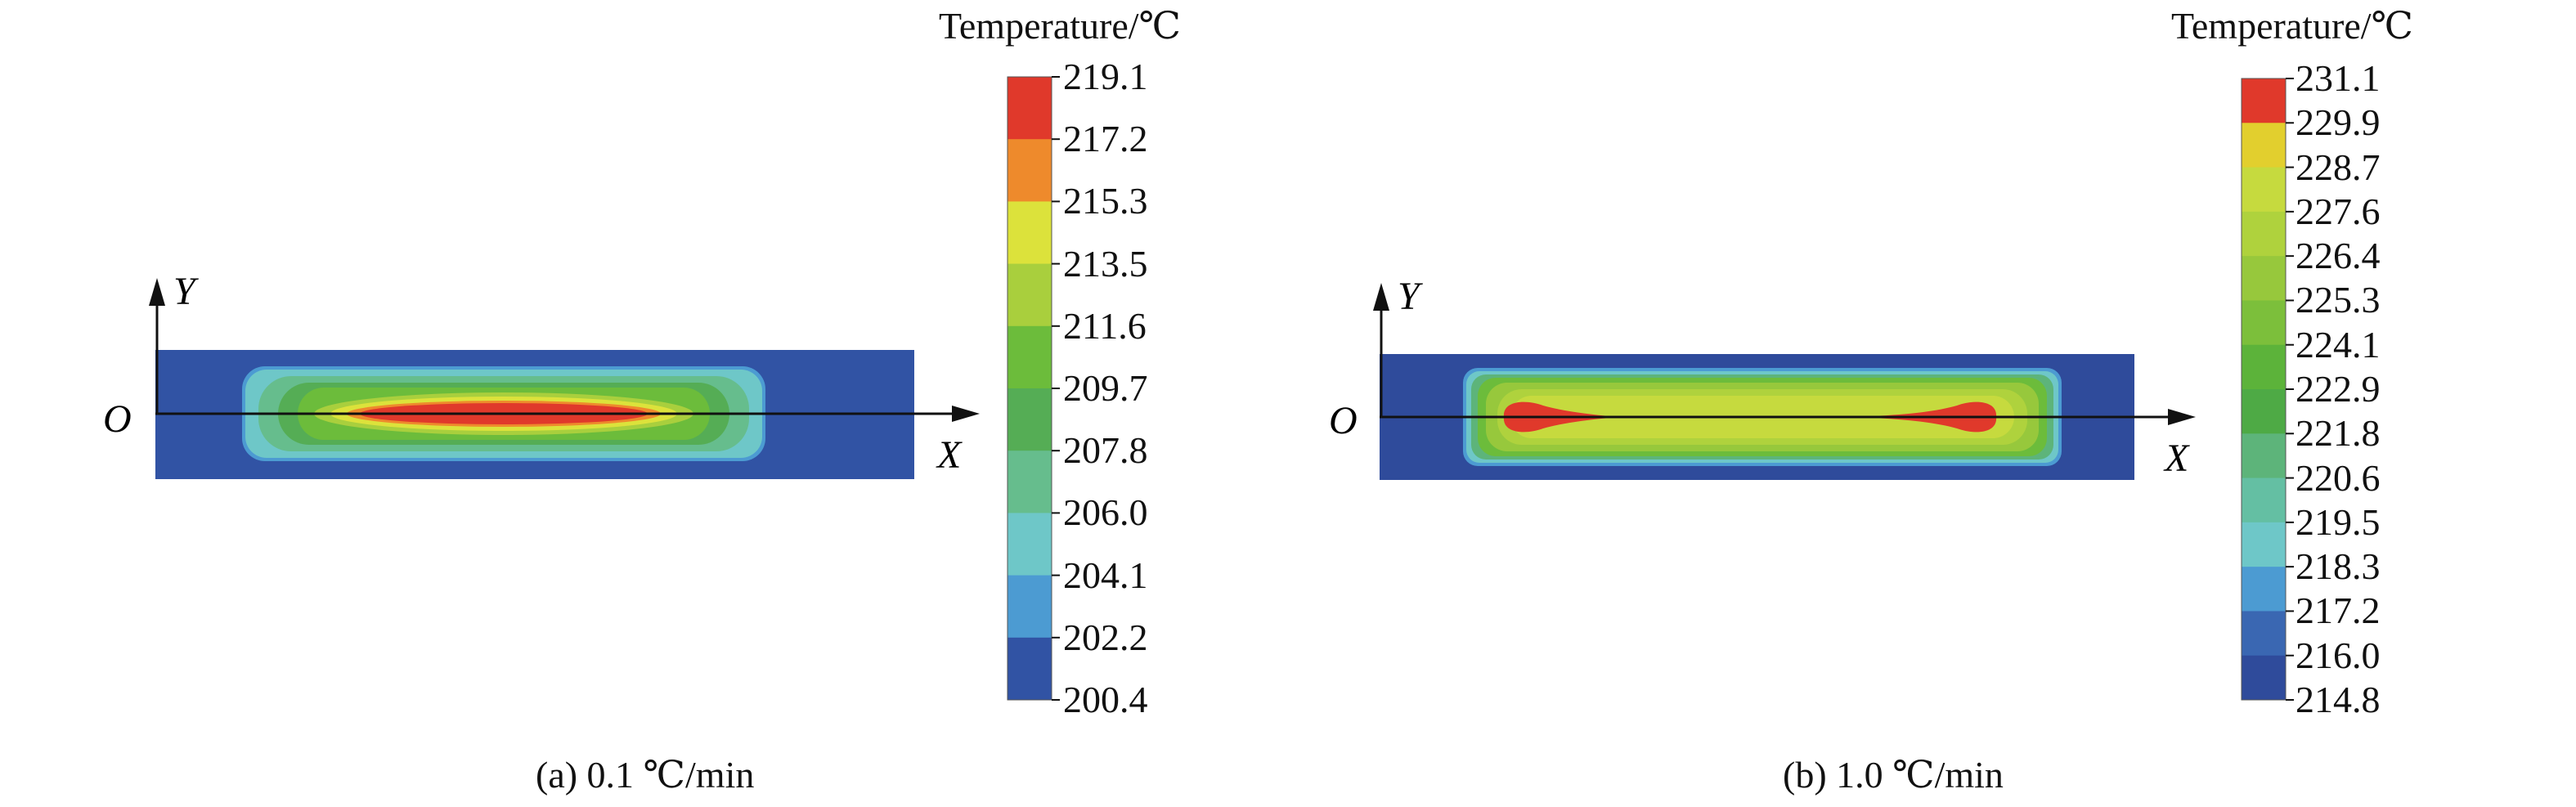  I want to click on colorbar-tick-label: 221.8, so click(2338, 433).